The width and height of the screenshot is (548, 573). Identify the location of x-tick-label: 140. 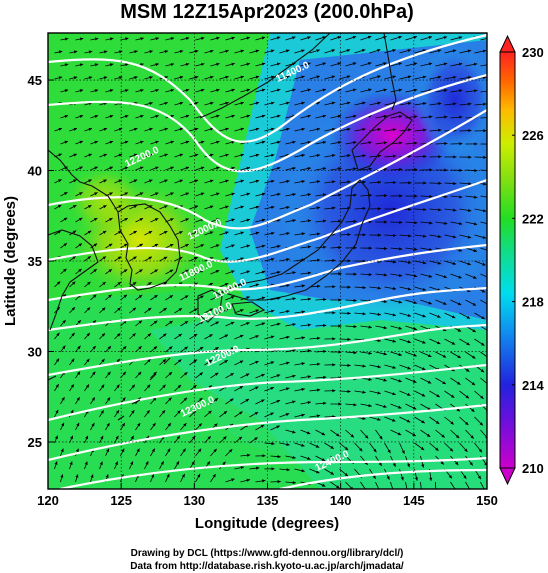
(341, 500).